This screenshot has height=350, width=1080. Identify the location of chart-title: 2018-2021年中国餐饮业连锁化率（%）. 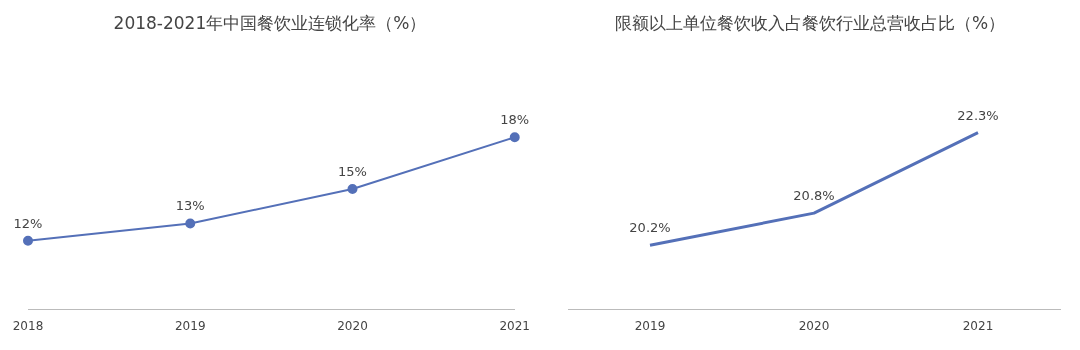
(270, 22).